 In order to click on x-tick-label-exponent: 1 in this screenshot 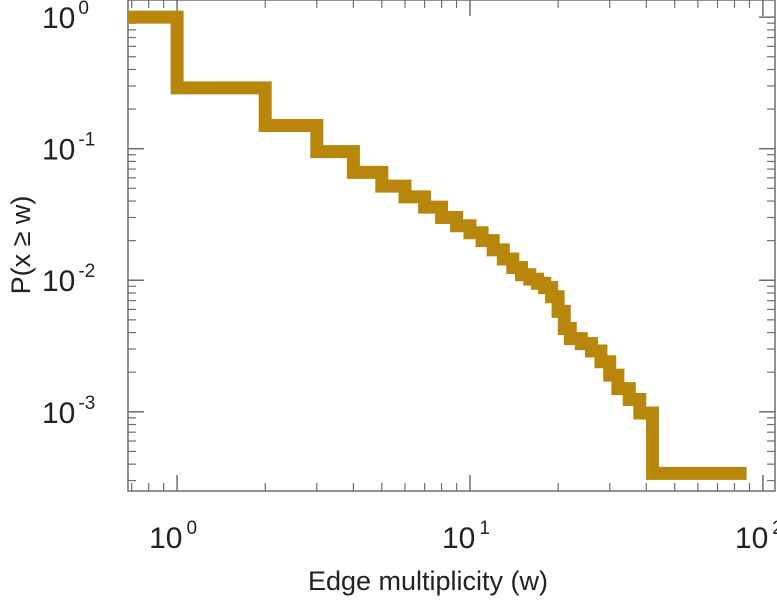, I will do `click(484, 528)`.